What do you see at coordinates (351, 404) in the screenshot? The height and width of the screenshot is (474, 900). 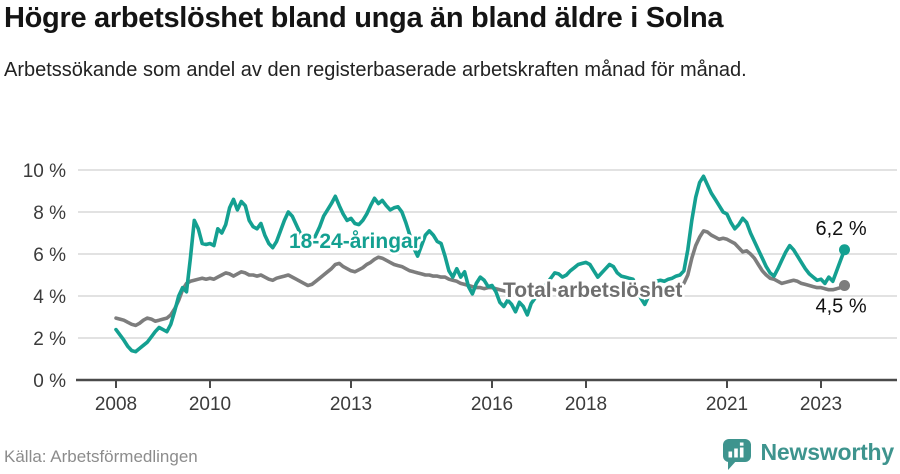 I see `x-tick-label: 2013` at bounding box center [351, 404].